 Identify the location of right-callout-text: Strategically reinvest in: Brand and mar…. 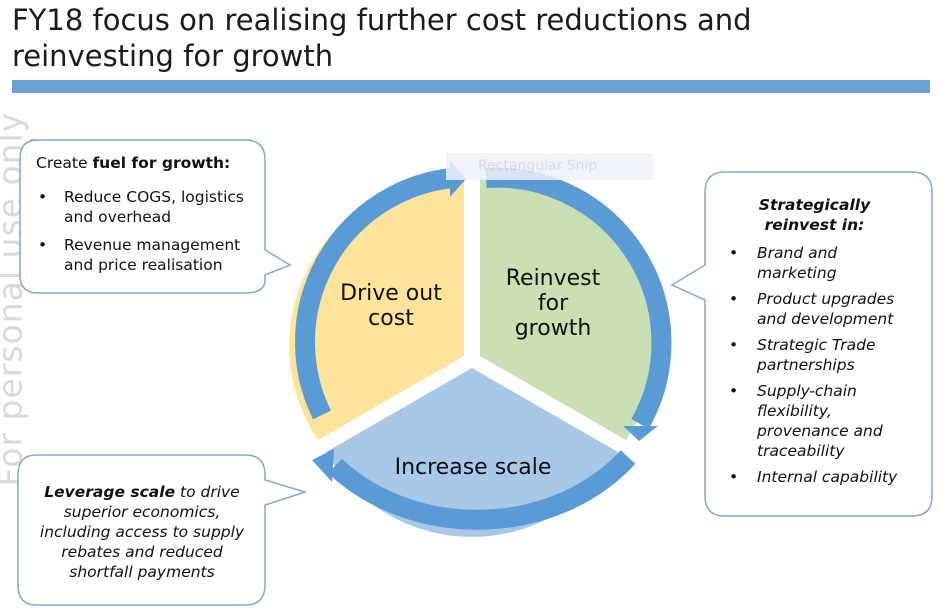
(824, 341).